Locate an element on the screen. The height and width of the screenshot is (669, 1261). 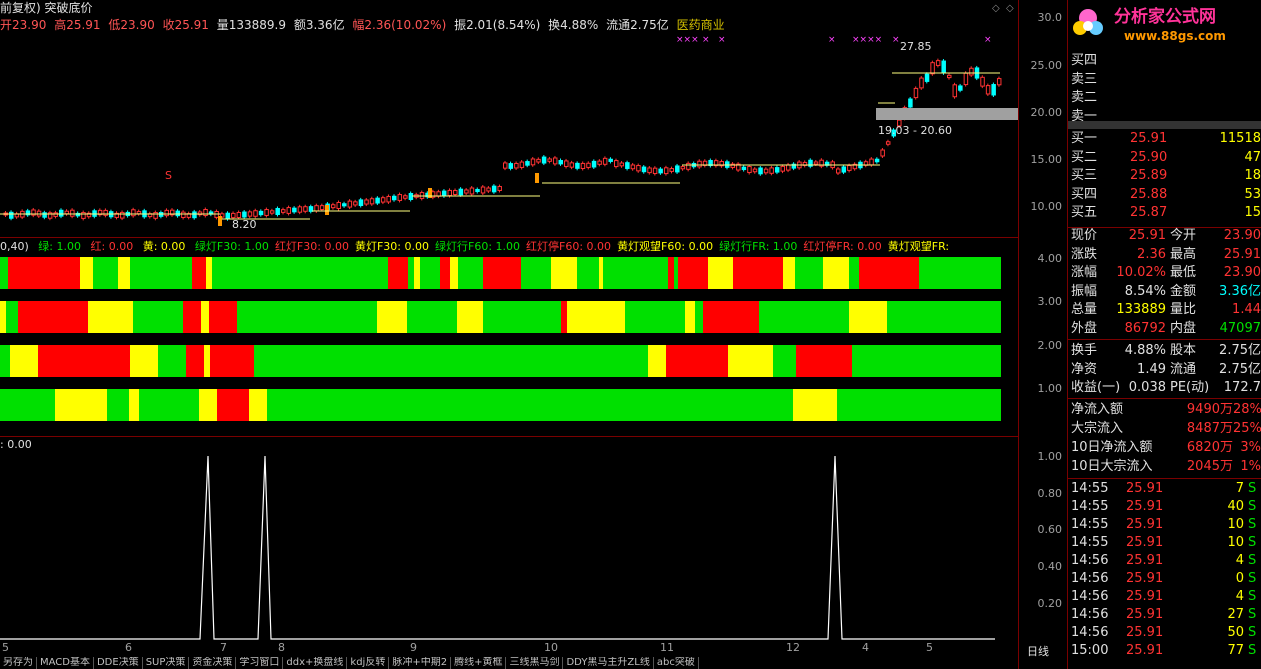
tick-time: 15:00 is located at coordinates (1090, 650).